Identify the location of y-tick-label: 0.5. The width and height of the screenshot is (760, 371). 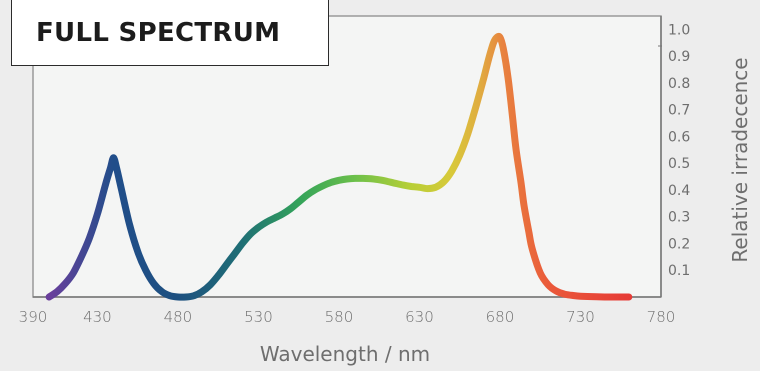
(679, 164).